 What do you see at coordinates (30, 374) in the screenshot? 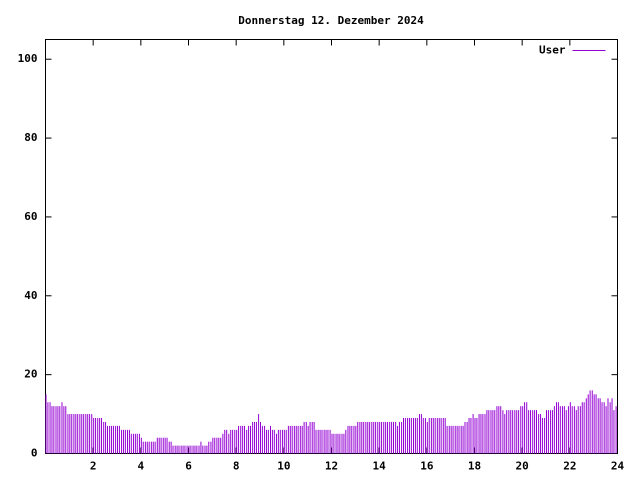
I see `y-tick-label: 20` at bounding box center [30, 374].